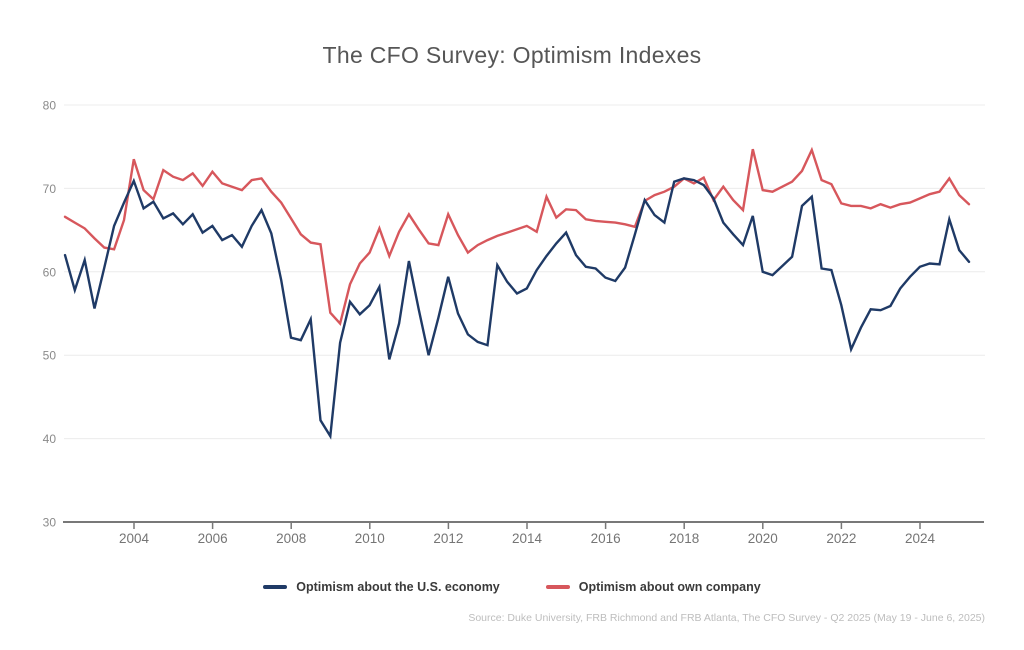 This screenshot has height=650, width=1024. What do you see at coordinates (50, 439) in the screenshot?
I see `y-tick-label: 40` at bounding box center [50, 439].